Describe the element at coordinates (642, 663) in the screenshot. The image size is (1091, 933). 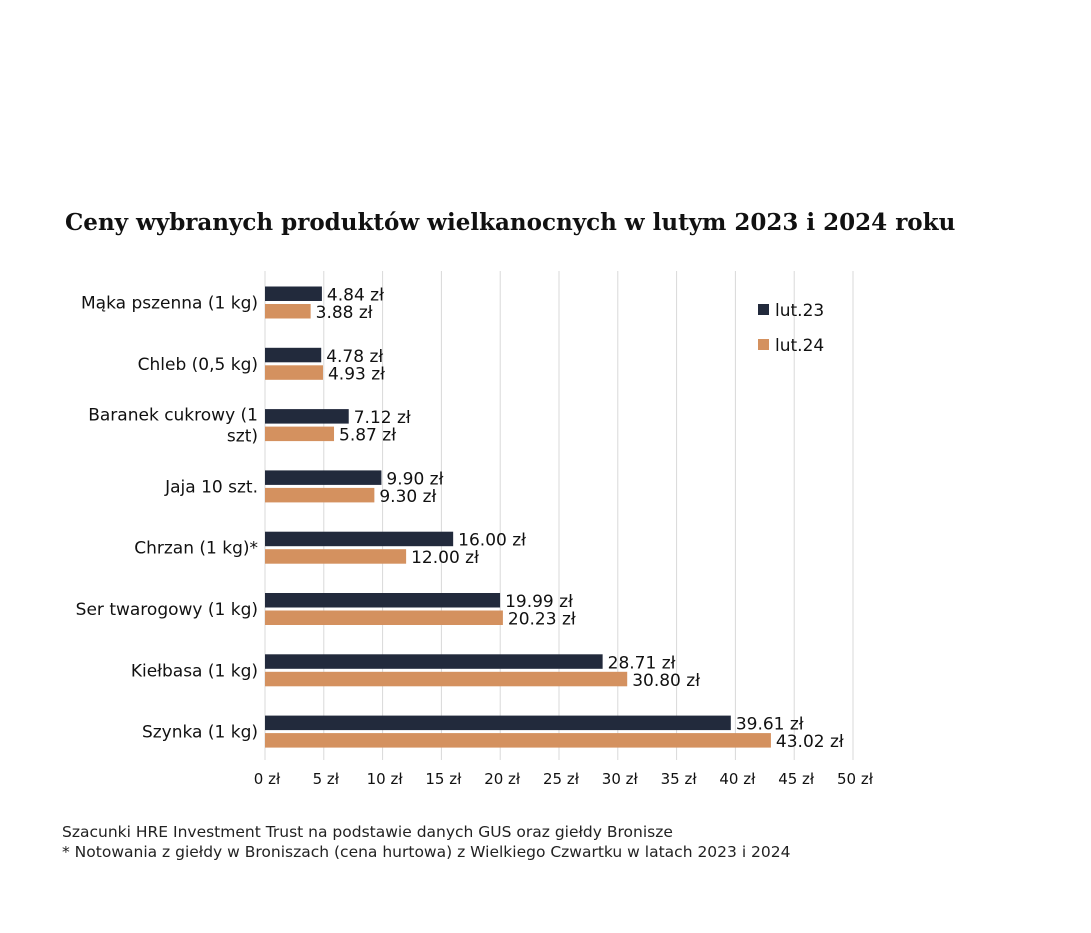
I see `data-label: 28.71 zł` at that location.